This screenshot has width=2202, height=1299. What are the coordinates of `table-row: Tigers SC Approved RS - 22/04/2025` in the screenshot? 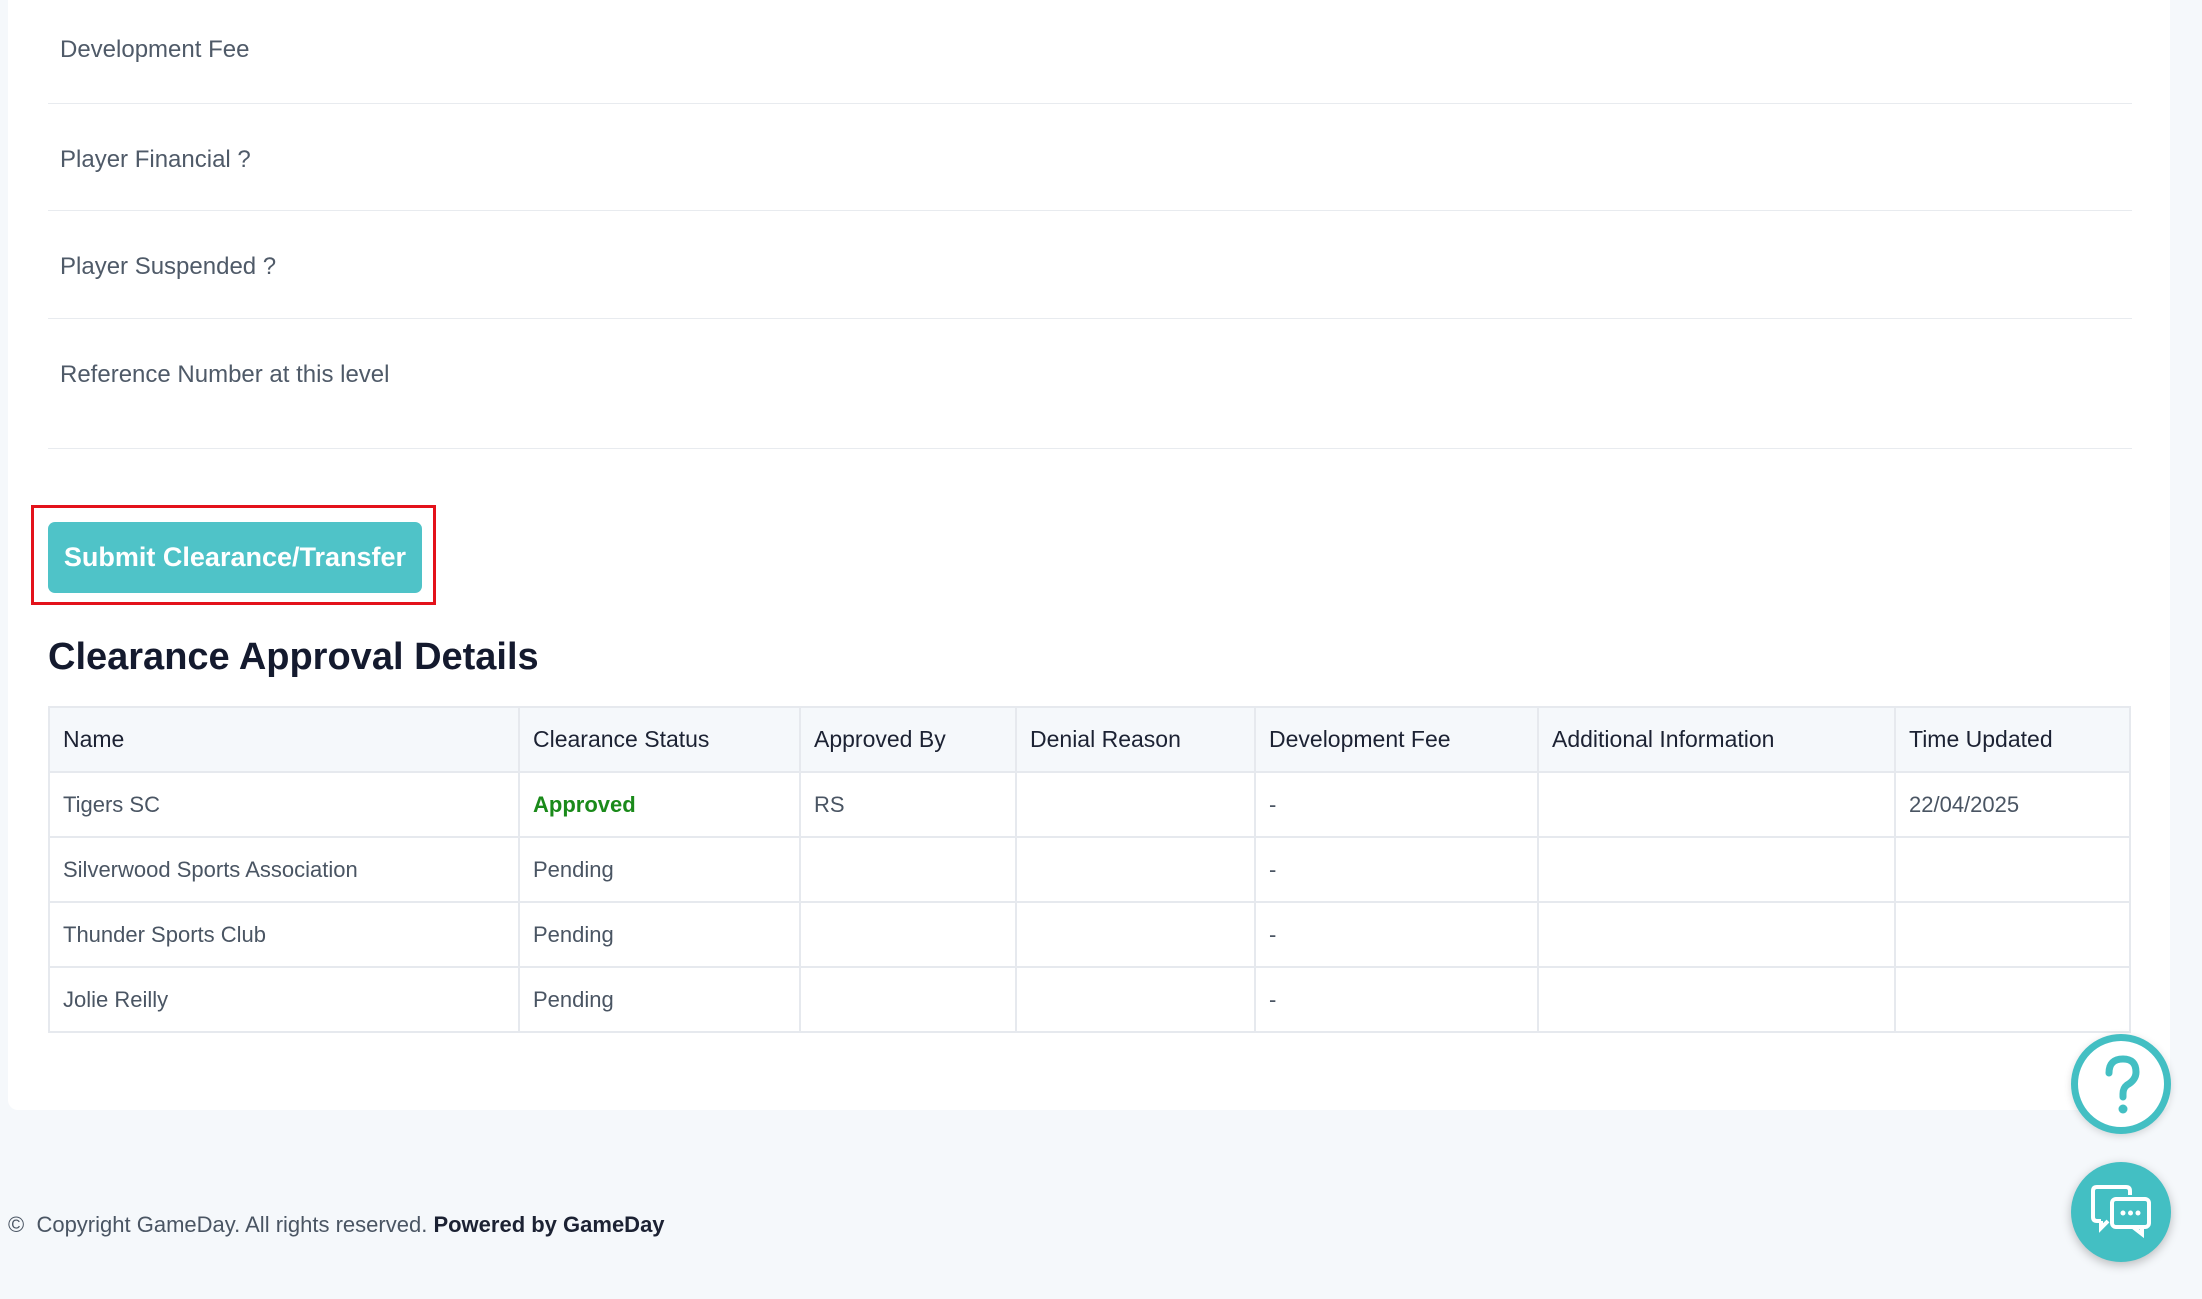 It's located at (1089, 804).